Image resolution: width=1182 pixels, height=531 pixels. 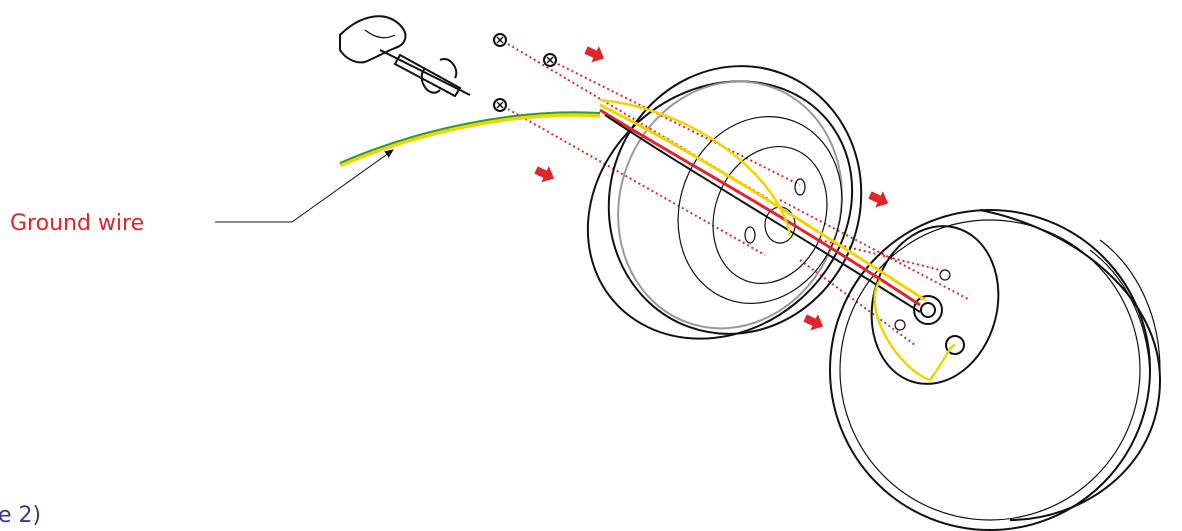 I want to click on screws, so click(x=525, y=72).